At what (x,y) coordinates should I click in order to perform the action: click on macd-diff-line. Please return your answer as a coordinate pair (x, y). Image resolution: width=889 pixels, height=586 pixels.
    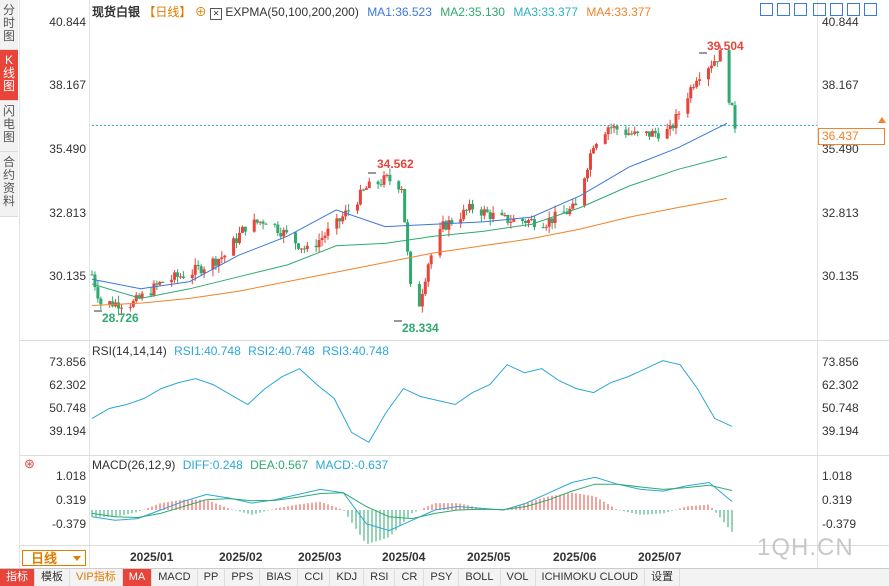
    Looking at the image, I should click on (412, 504).